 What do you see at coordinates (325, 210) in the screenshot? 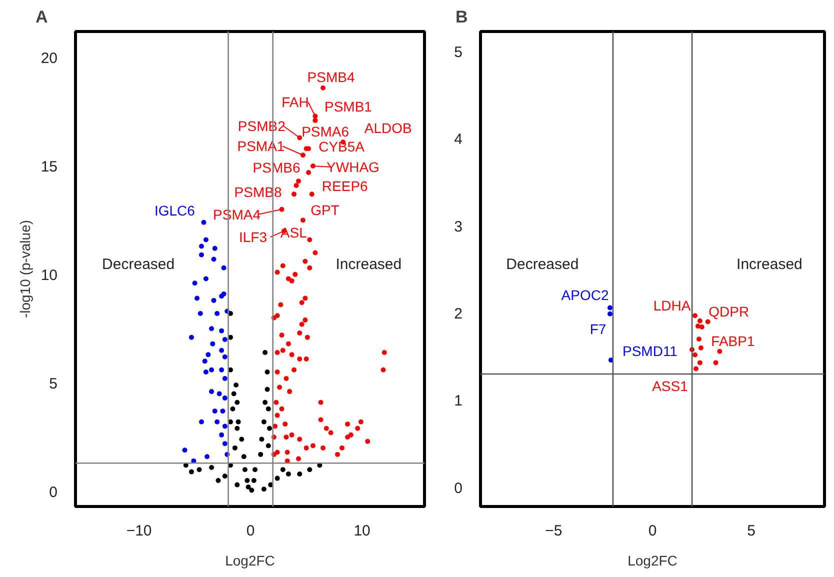
I see `annotation: GPT` at bounding box center [325, 210].